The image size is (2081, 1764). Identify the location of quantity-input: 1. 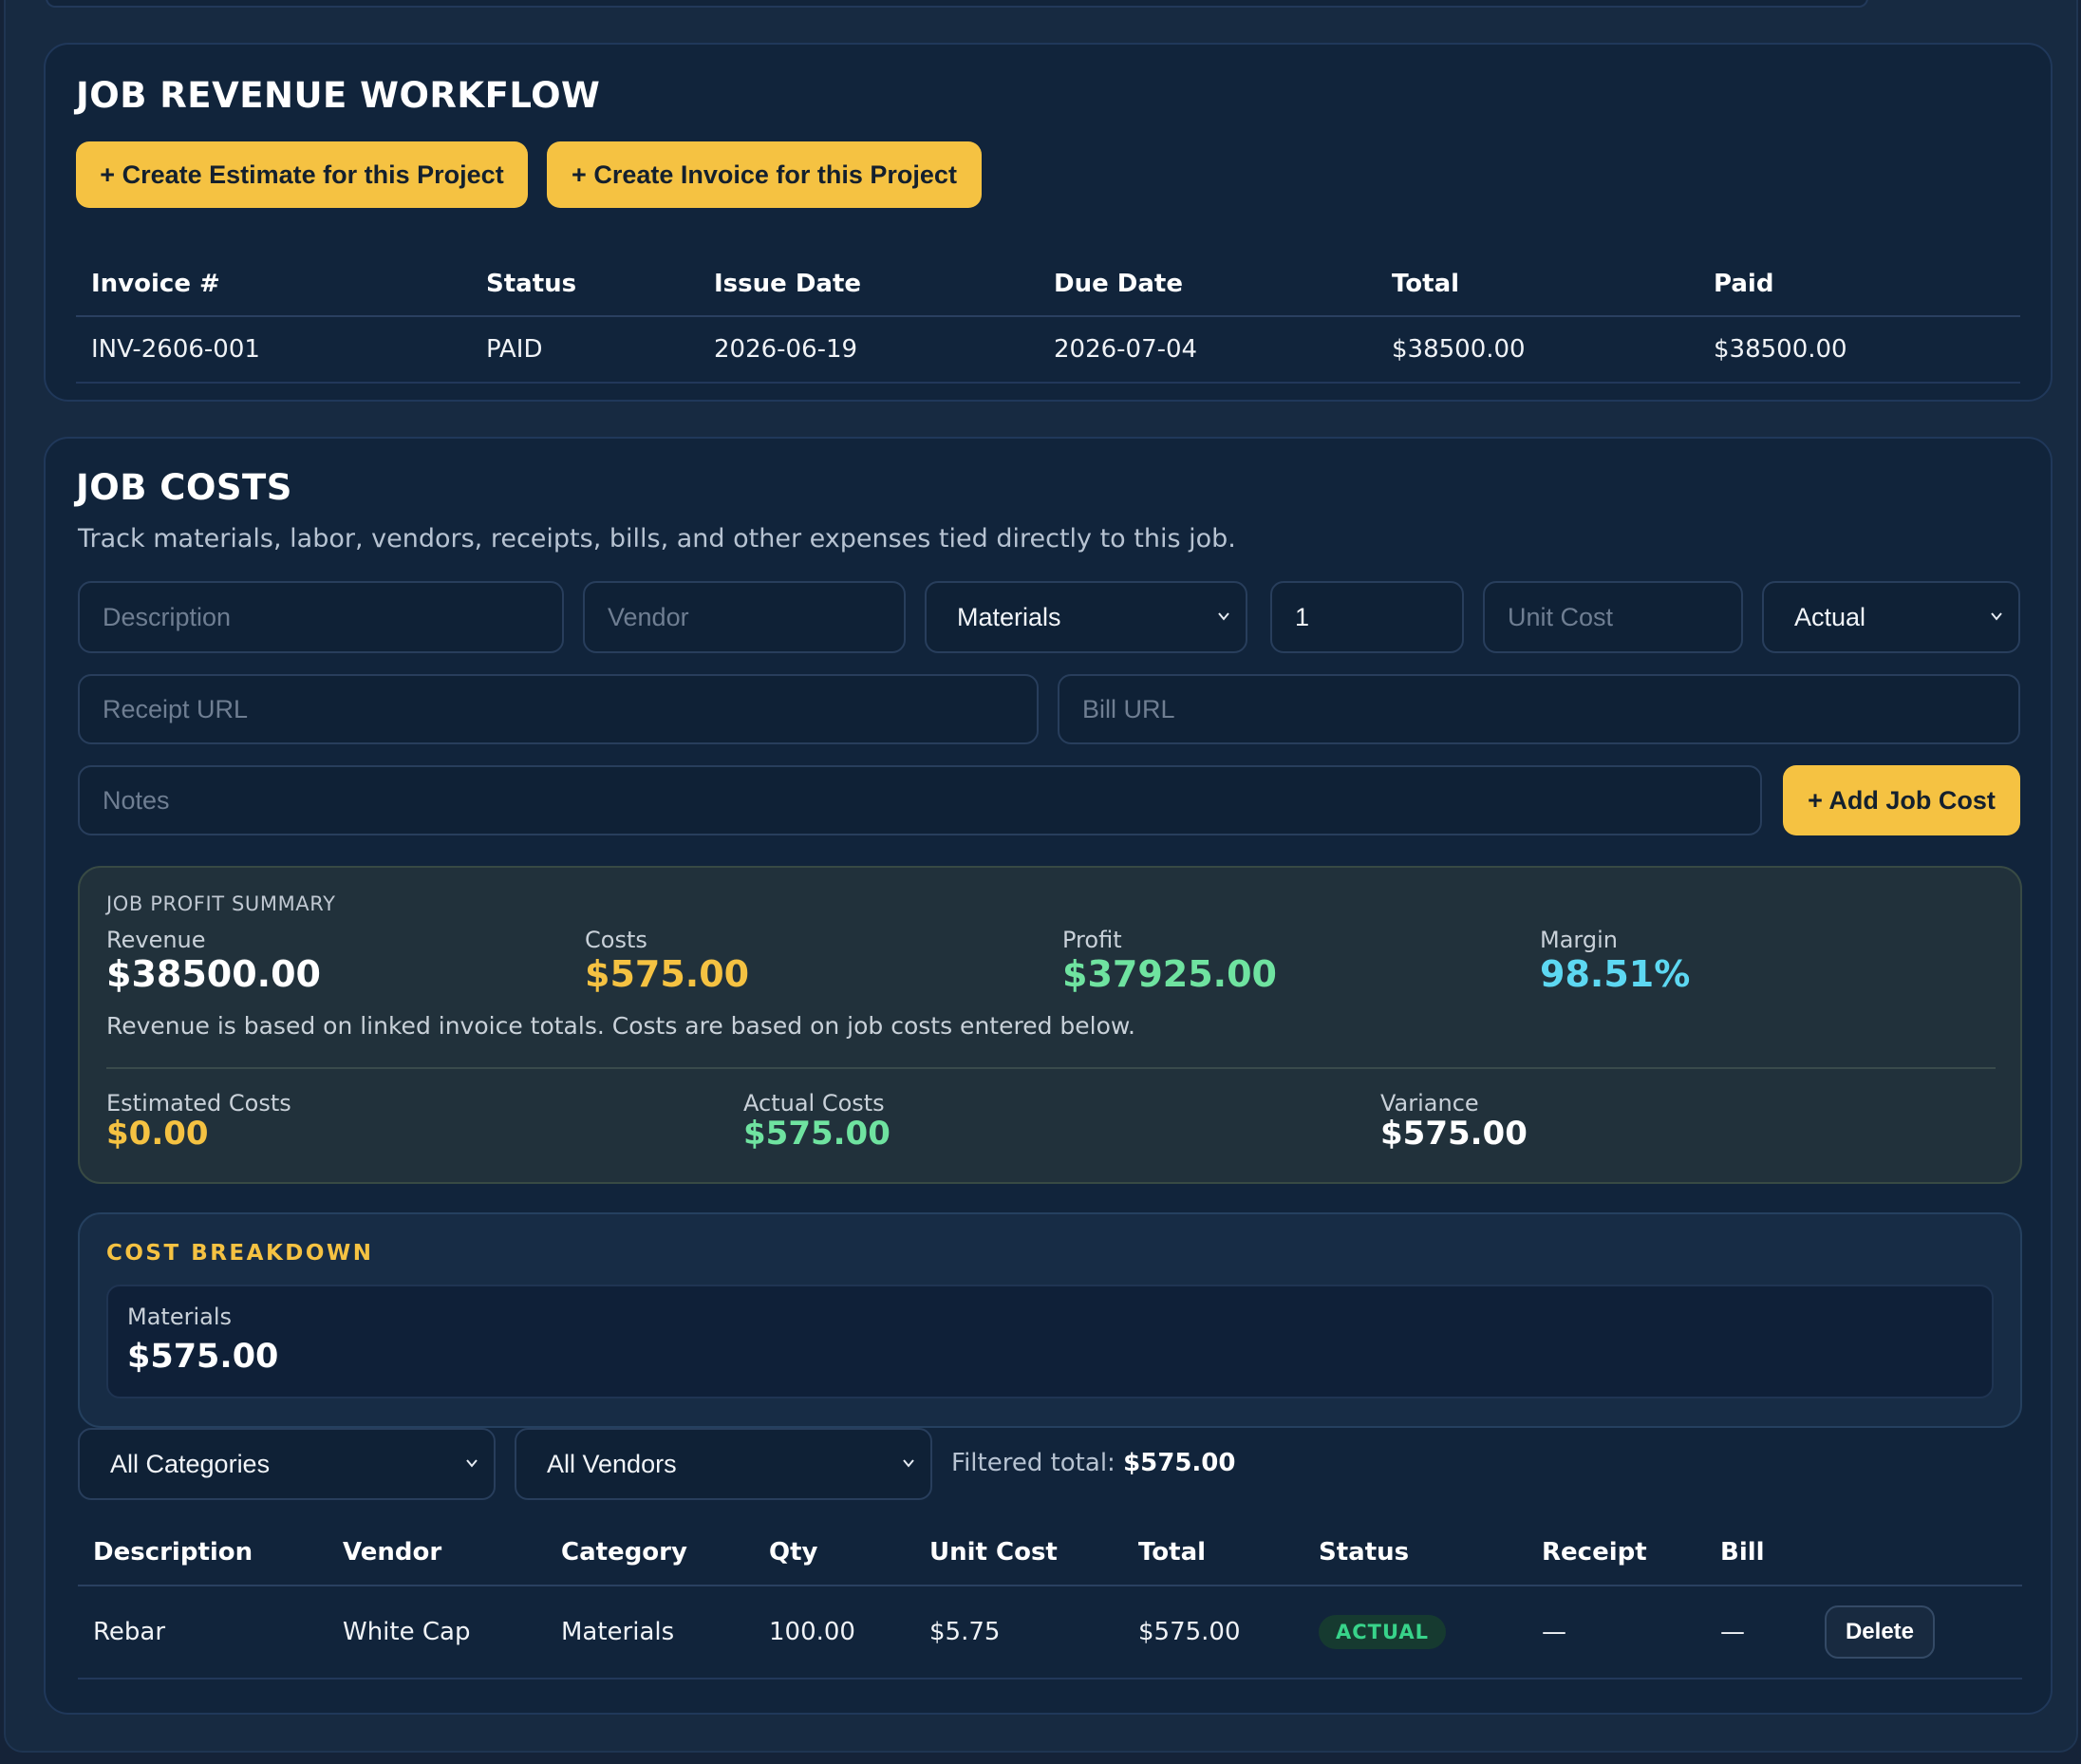
(1367, 617).